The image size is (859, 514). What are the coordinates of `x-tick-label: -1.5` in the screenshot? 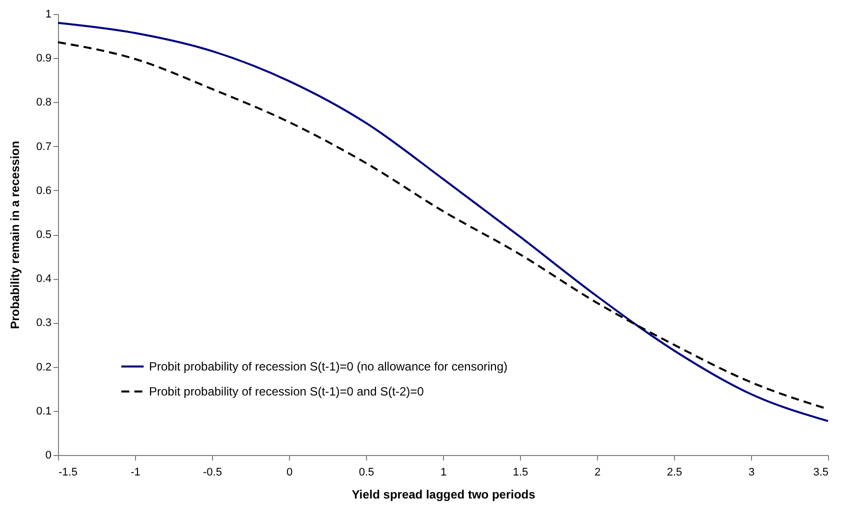 It's located at (68, 472).